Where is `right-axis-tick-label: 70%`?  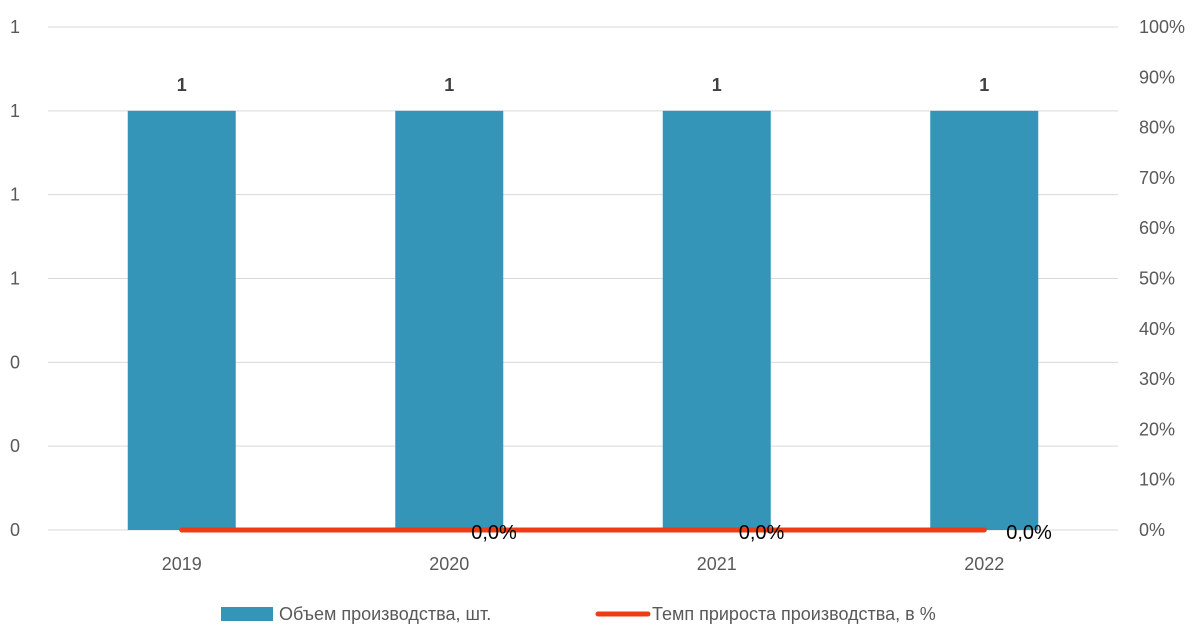 right-axis-tick-label: 70% is located at coordinates (1157, 178).